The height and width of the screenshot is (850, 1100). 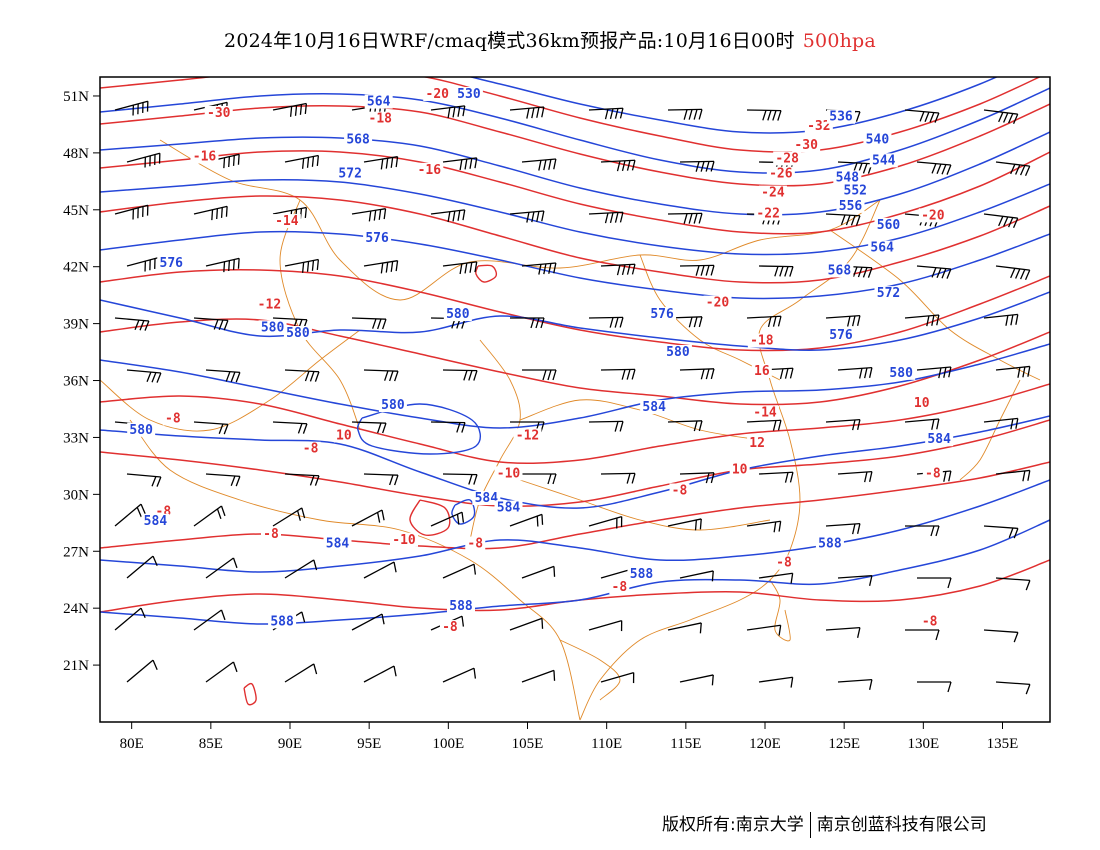 I want to click on height-label: 552, so click(x=855, y=191).